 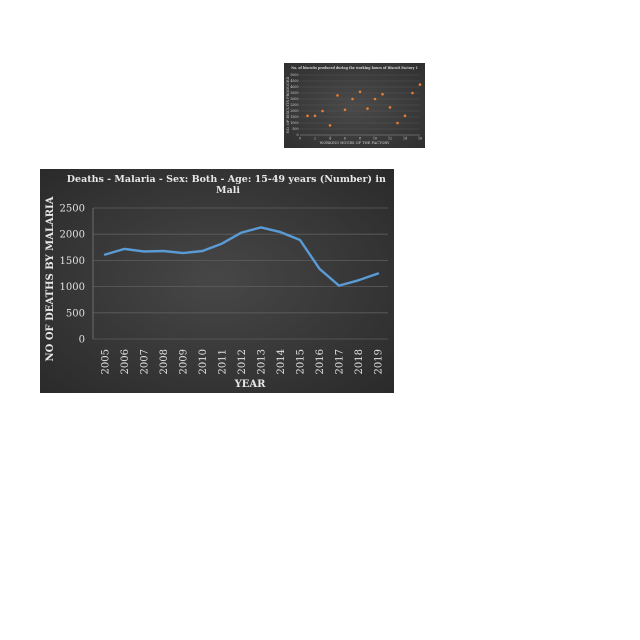 What do you see at coordinates (379, 361) in the screenshot?
I see `line-chart-x-tick-label: 2019` at bounding box center [379, 361].